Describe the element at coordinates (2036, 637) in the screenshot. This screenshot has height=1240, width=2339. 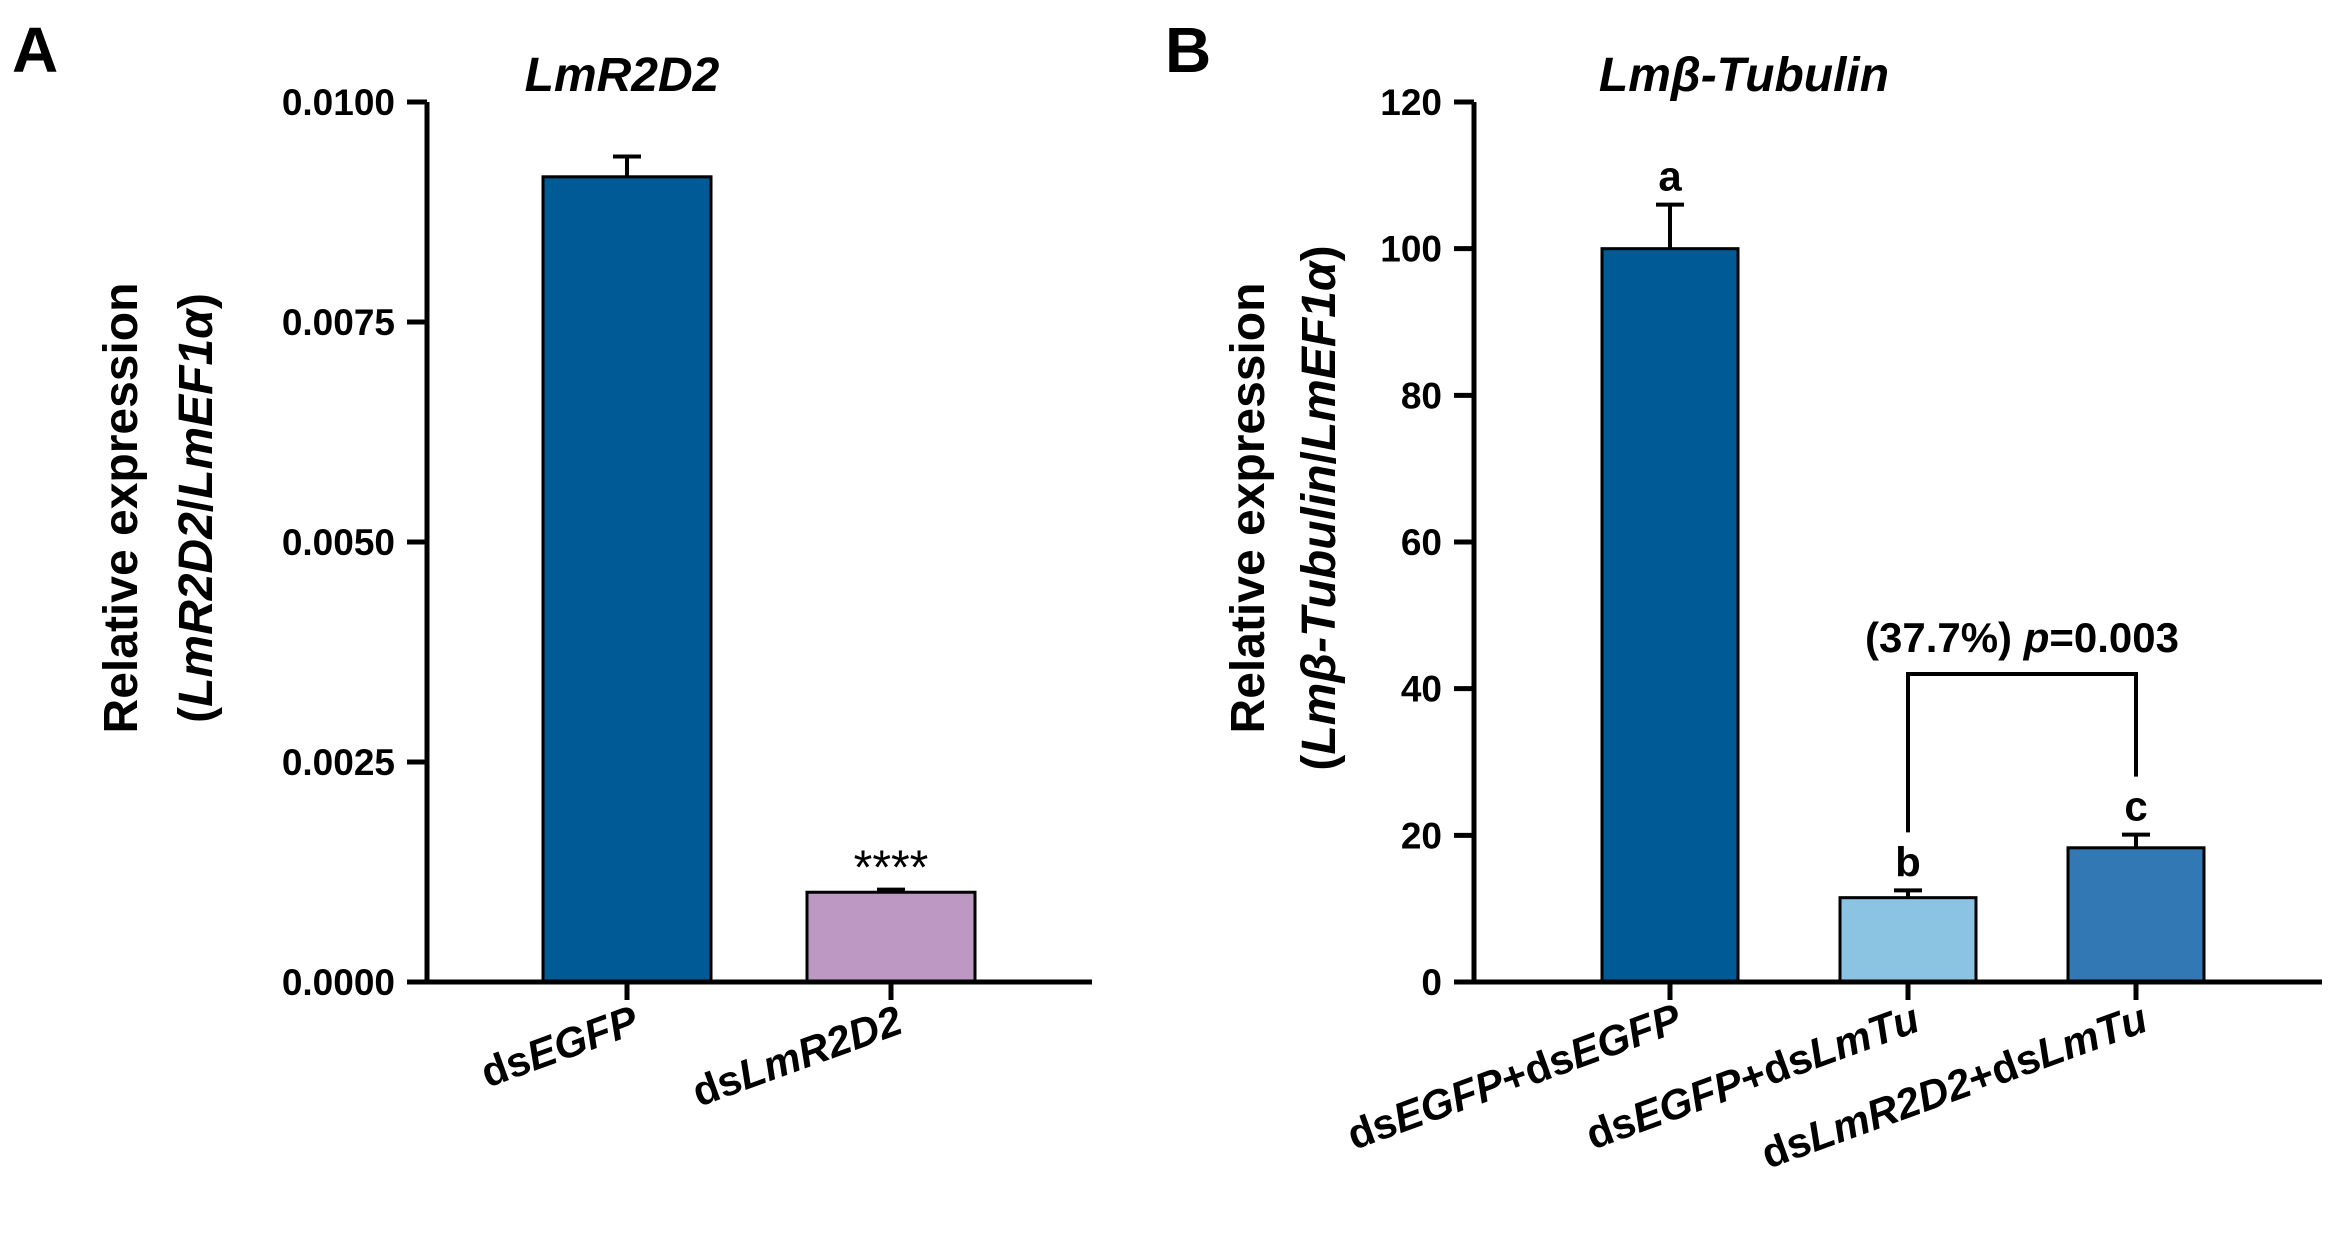
I see `label-part: p` at that location.